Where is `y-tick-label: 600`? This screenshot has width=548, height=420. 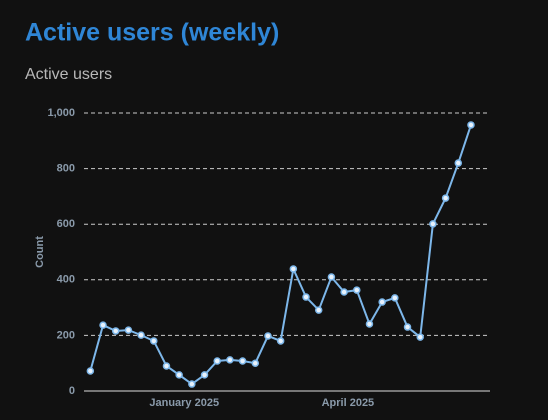
y-tick-label: 600 is located at coordinates (66, 224).